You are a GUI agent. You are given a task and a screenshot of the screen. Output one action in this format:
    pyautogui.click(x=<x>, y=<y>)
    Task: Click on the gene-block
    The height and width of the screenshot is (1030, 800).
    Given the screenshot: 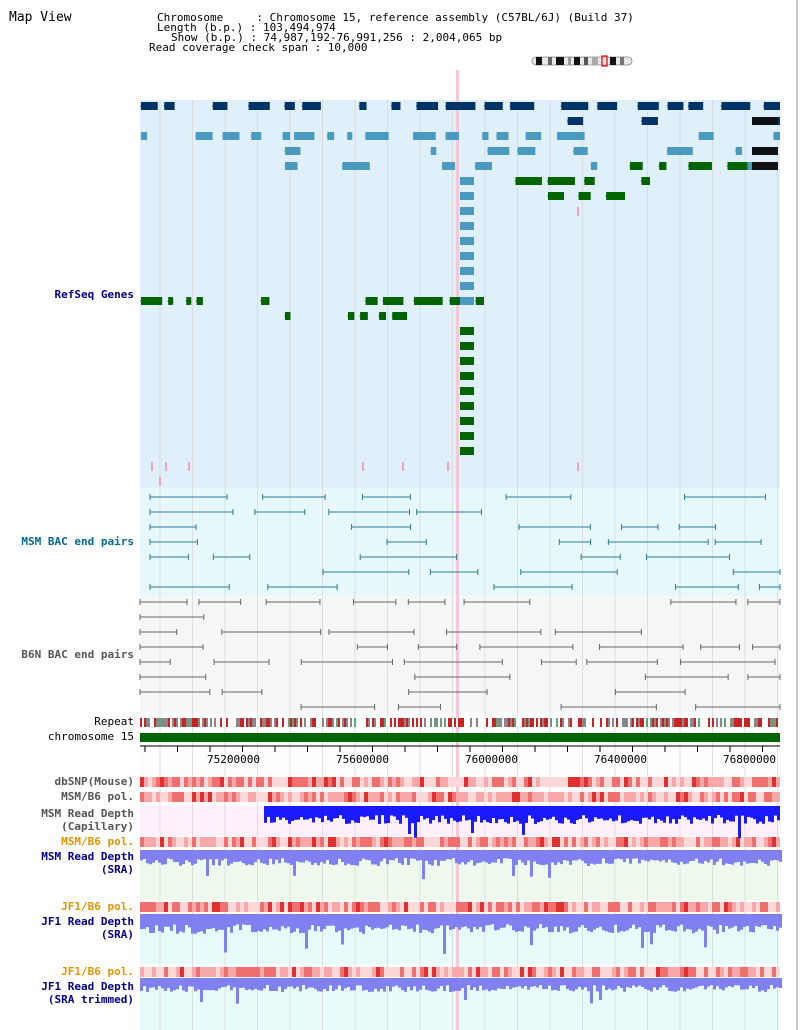 What is the action you would take?
    pyautogui.click(x=498, y=151)
    